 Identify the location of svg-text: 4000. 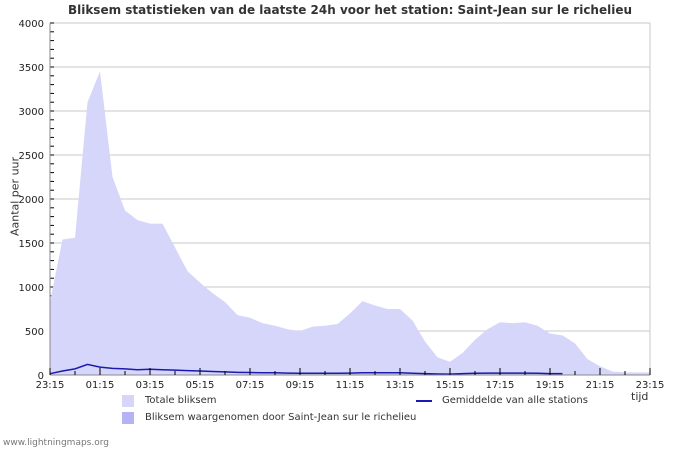
(31, 24).